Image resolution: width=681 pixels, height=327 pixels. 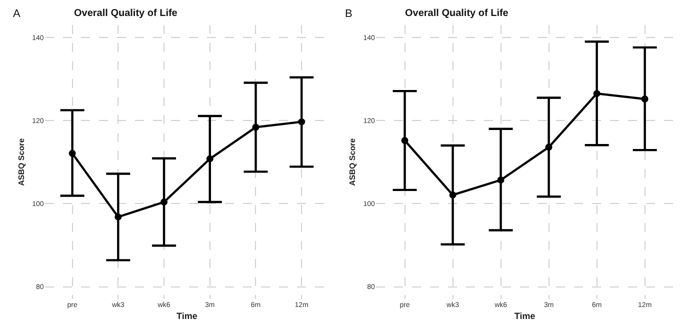 I want to click on text: A, so click(x=17, y=14).